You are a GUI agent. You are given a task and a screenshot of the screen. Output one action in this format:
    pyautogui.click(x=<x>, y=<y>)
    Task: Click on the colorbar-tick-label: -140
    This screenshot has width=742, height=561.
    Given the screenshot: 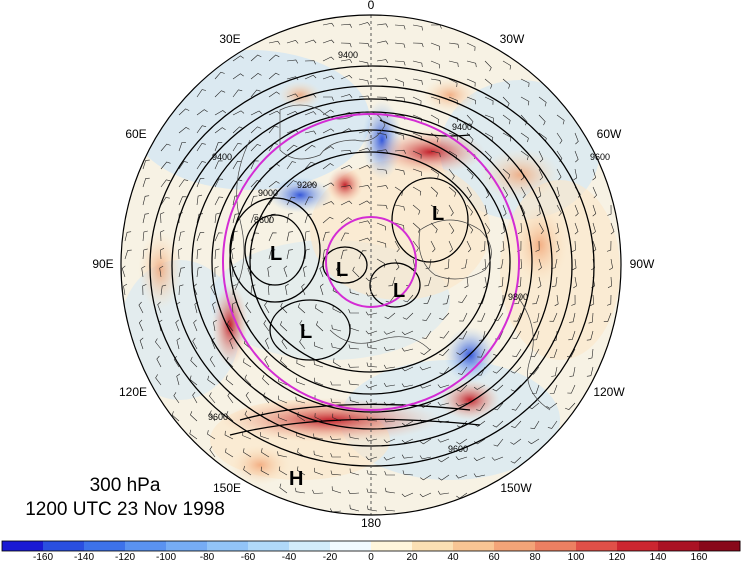 What is the action you would take?
    pyautogui.click(x=84, y=556)
    